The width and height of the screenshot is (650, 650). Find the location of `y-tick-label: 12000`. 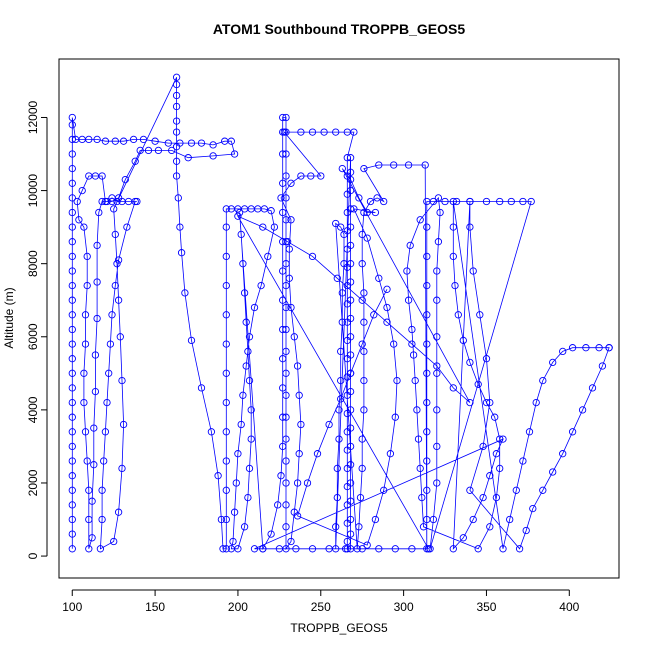

y-tick-label: 12000 is located at coordinates (33, 117).